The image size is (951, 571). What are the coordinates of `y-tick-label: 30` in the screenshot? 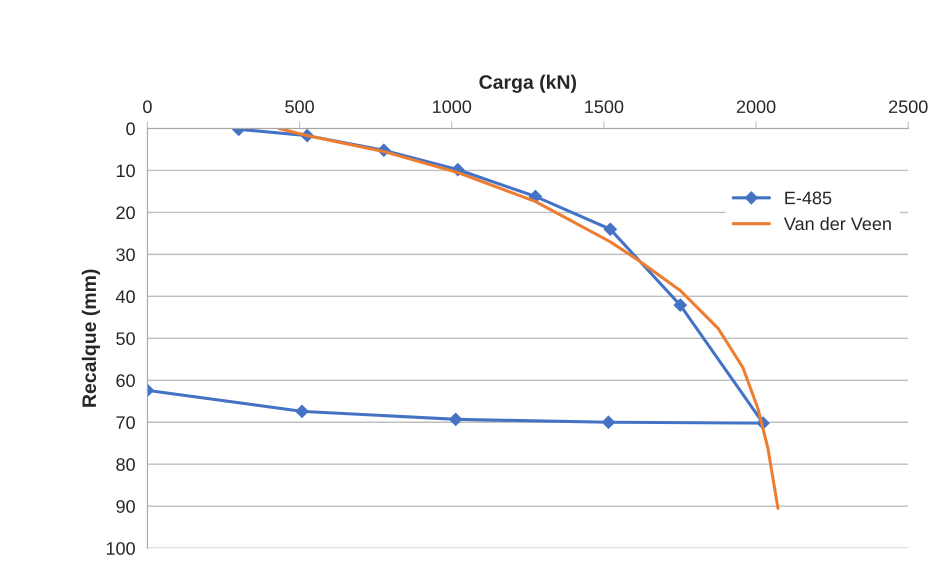 It's located at (125, 255).